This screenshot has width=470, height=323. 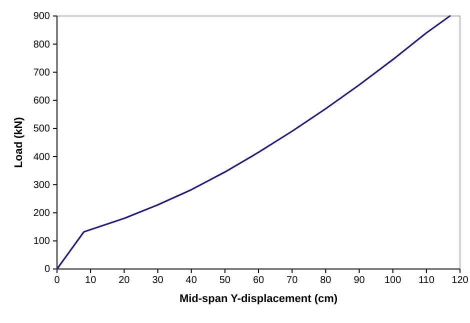 I want to click on x-tick-label: 30, so click(x=158, y=280).